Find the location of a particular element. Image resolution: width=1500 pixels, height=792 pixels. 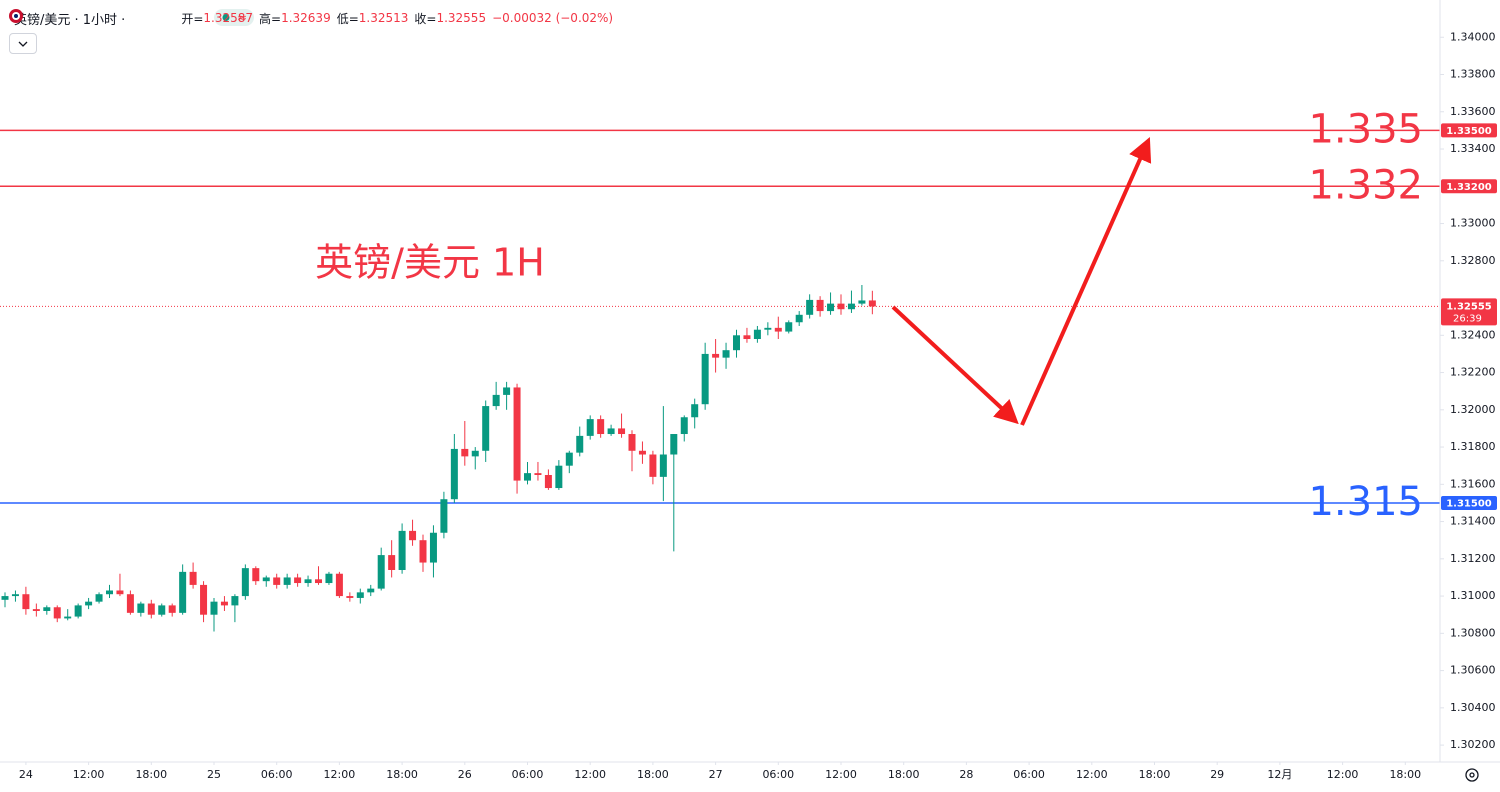

y-tick-label: 1.30800 is located at coordinates (1473, 632).